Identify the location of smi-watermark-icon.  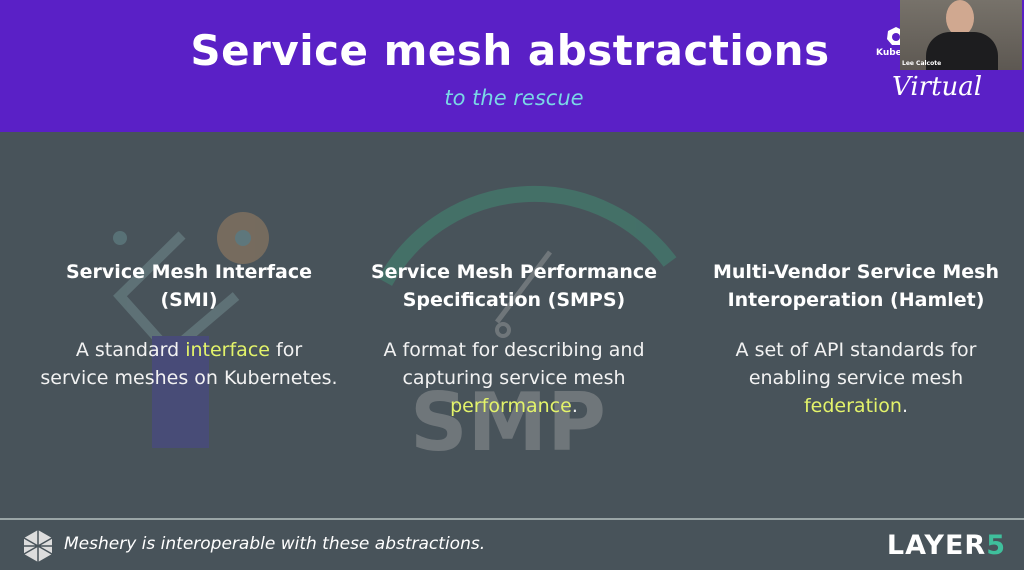
(191, 330).